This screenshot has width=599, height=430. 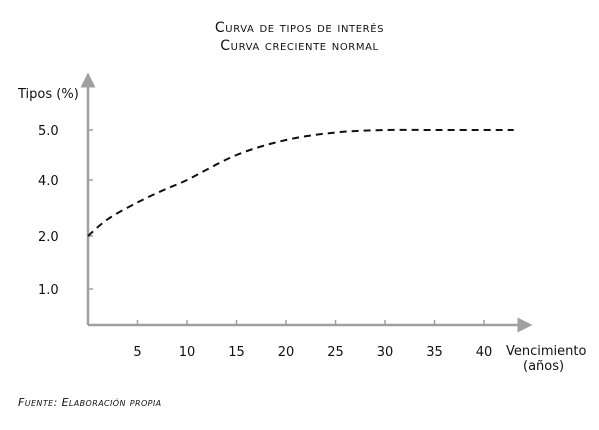 What do you see at coordinates (48, 94) in the screenshot?
I see `y-axis-label: Tipos (%)` at bounding box center [48, 94].